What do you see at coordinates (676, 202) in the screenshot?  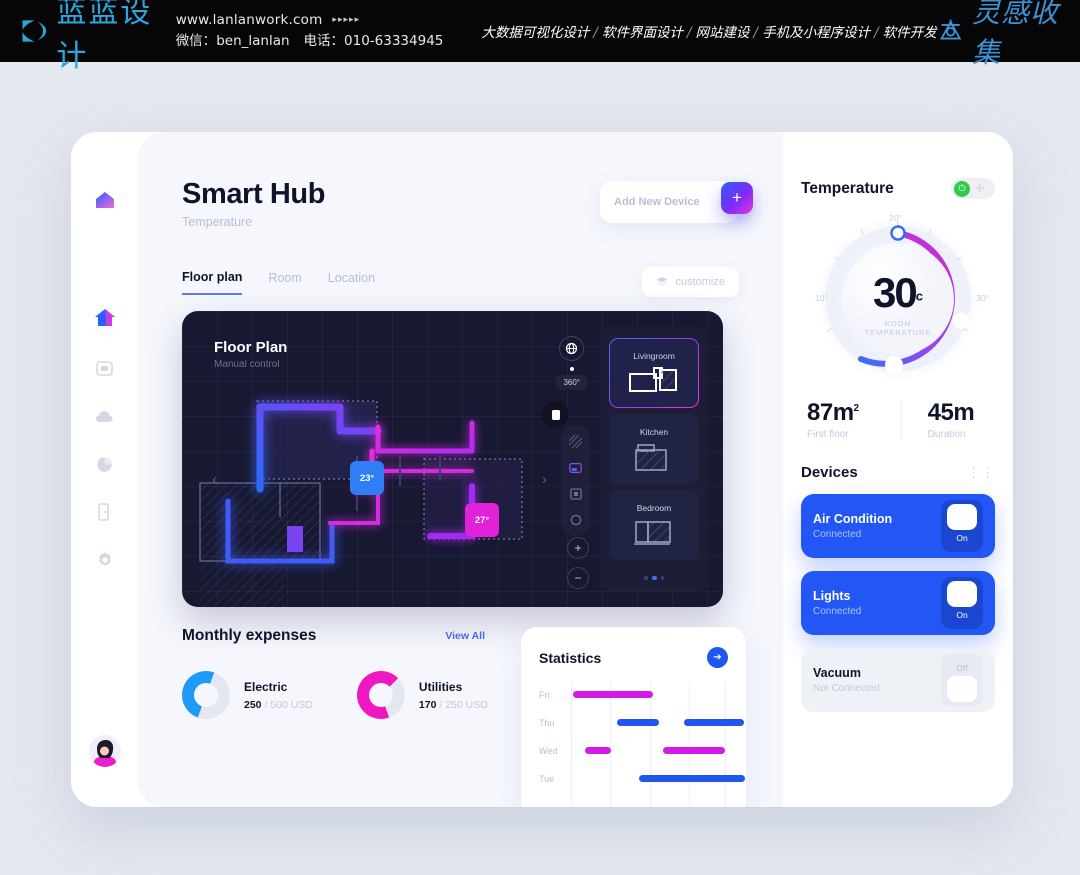 I see `add-new-device-button: Add New Device +` at bounding box center [676, 202].